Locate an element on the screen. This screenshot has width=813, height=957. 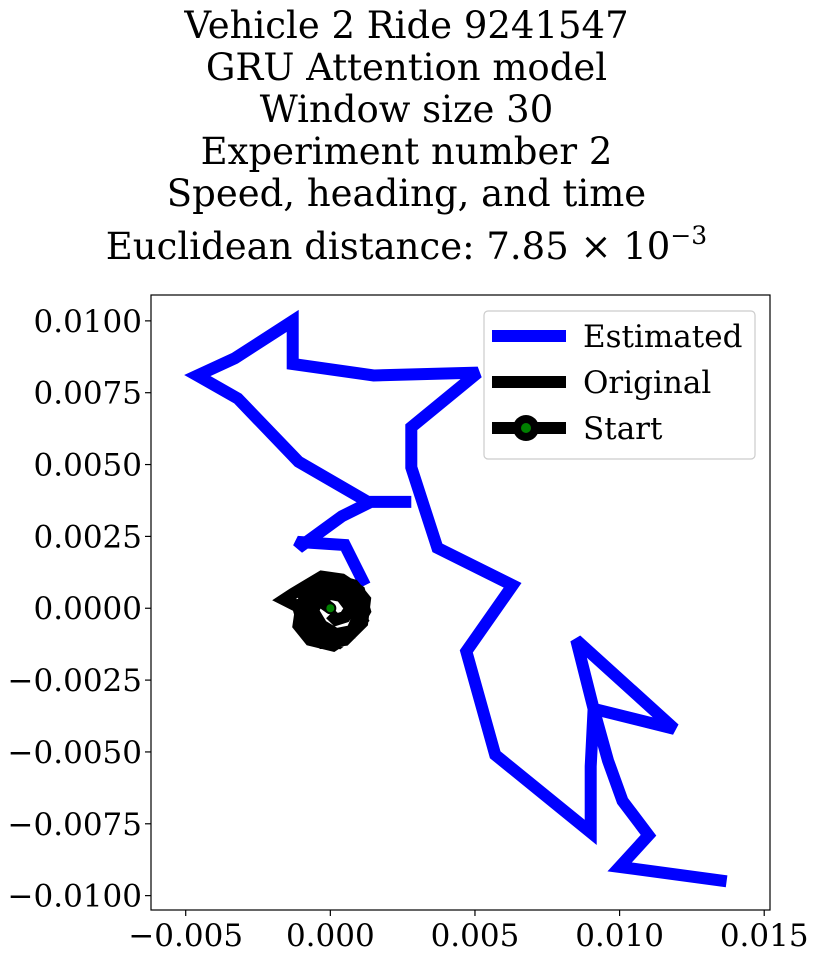
legend-start-marker is located at coordinates (526, 428).